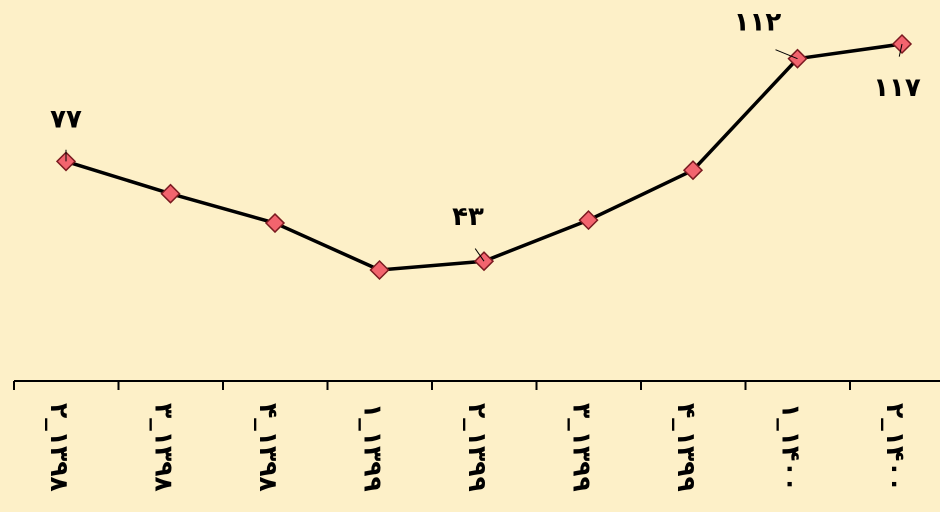 This screenshot has height=512, width=940. What do you see at coordinates (66, 119) in the screenshot?
I see `data-label: ۷۷` at bounding box center [66, 119].